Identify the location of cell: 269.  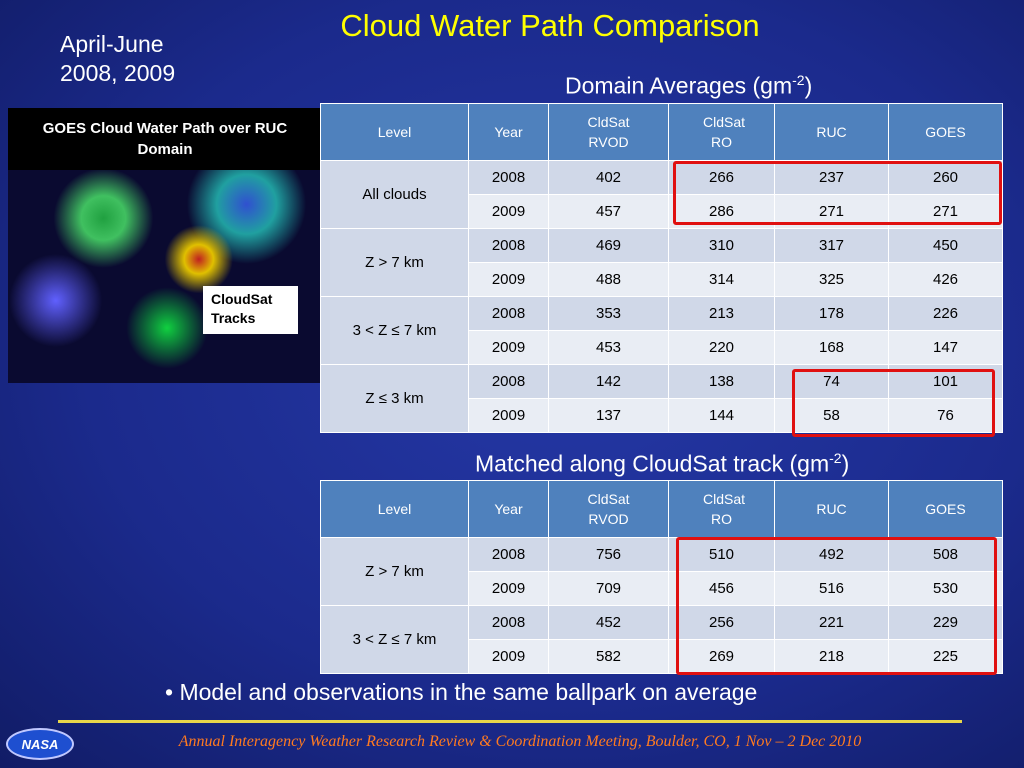
(721, 656).